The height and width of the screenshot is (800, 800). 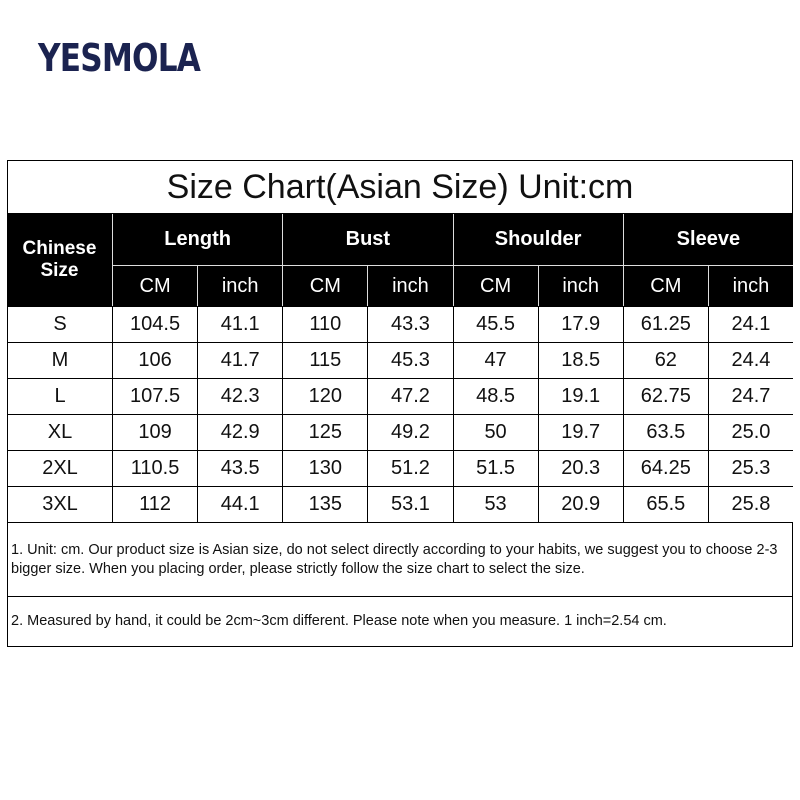 I want to click on size-label: S, so click(x=60, y=324).